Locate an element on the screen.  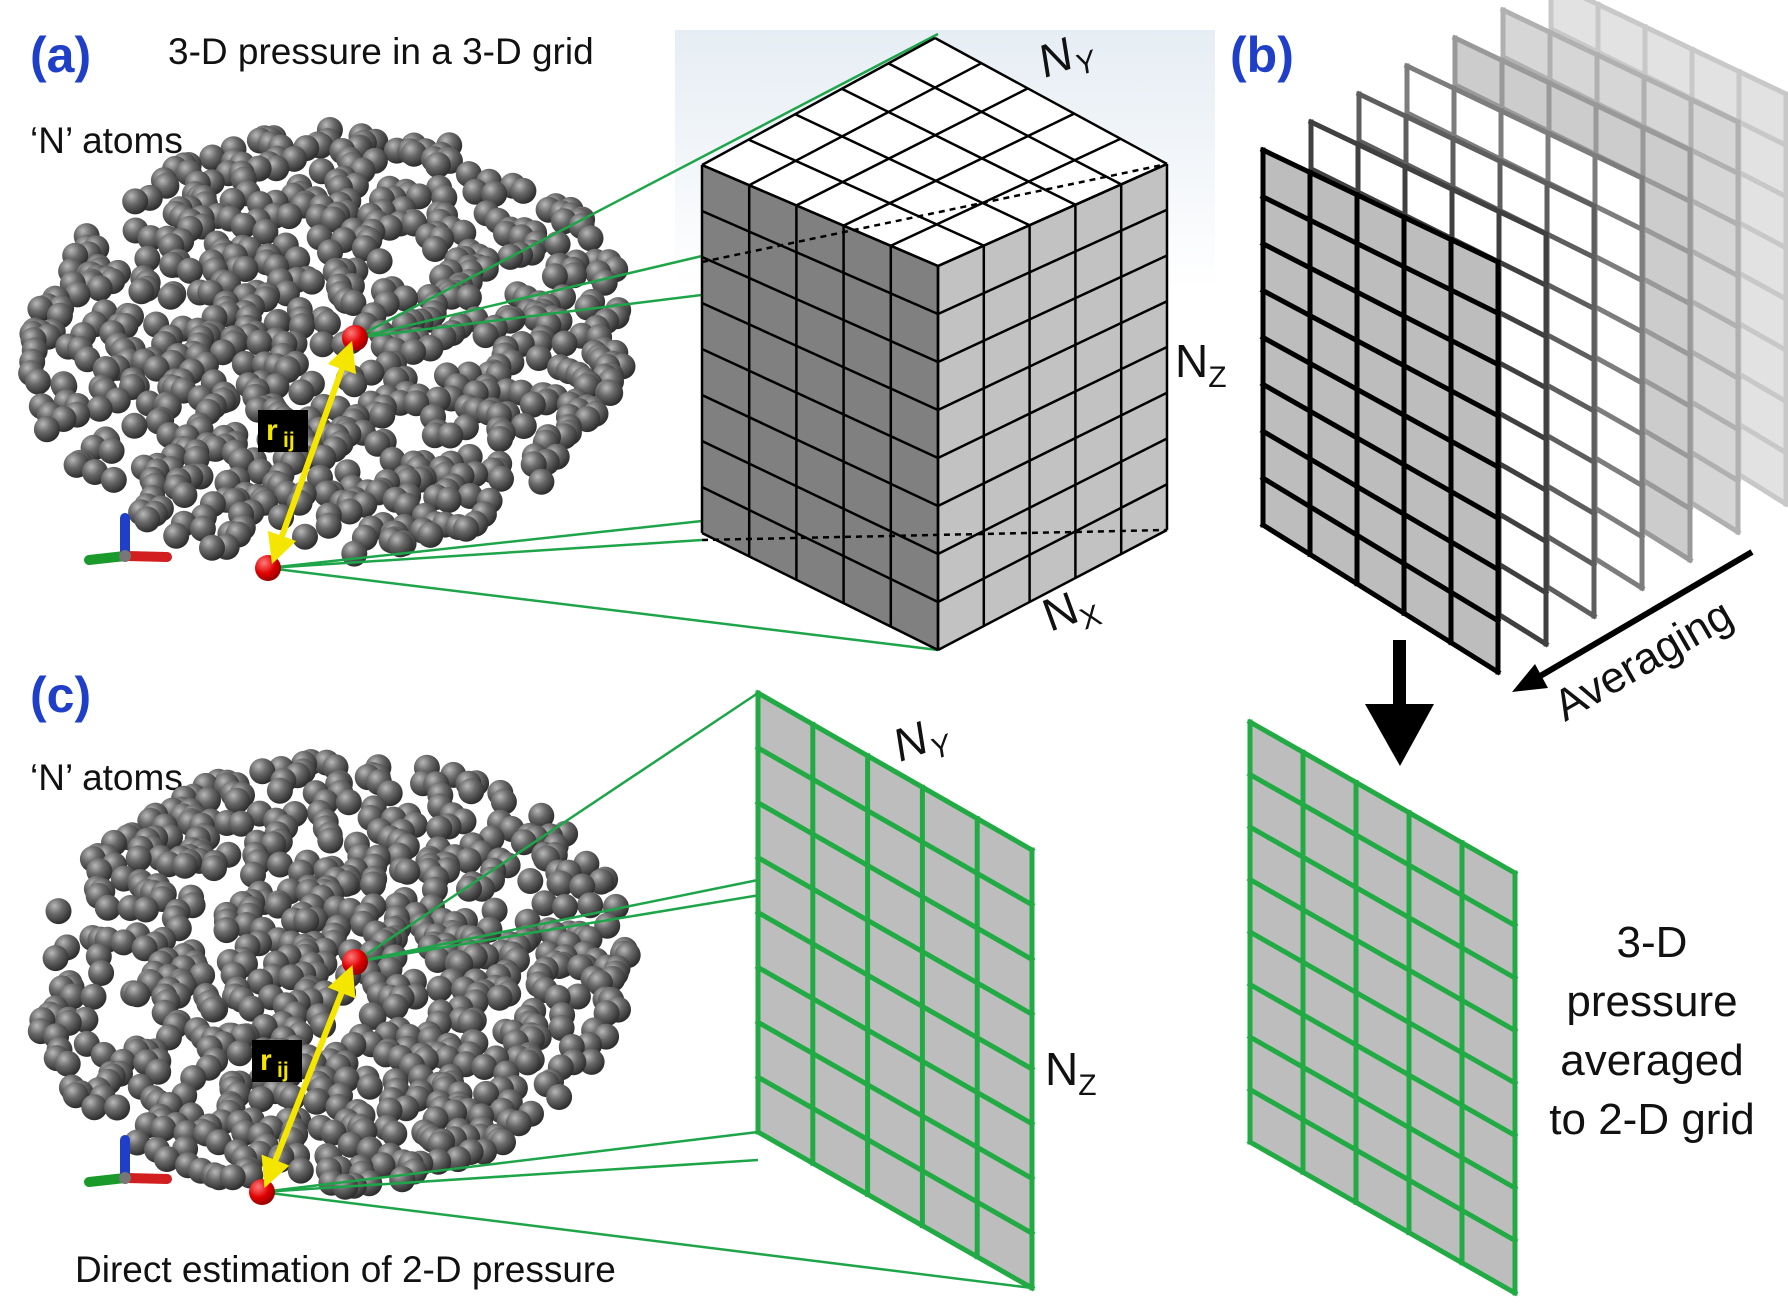
ny-label-c: NY is located at coordinates (922, 741).